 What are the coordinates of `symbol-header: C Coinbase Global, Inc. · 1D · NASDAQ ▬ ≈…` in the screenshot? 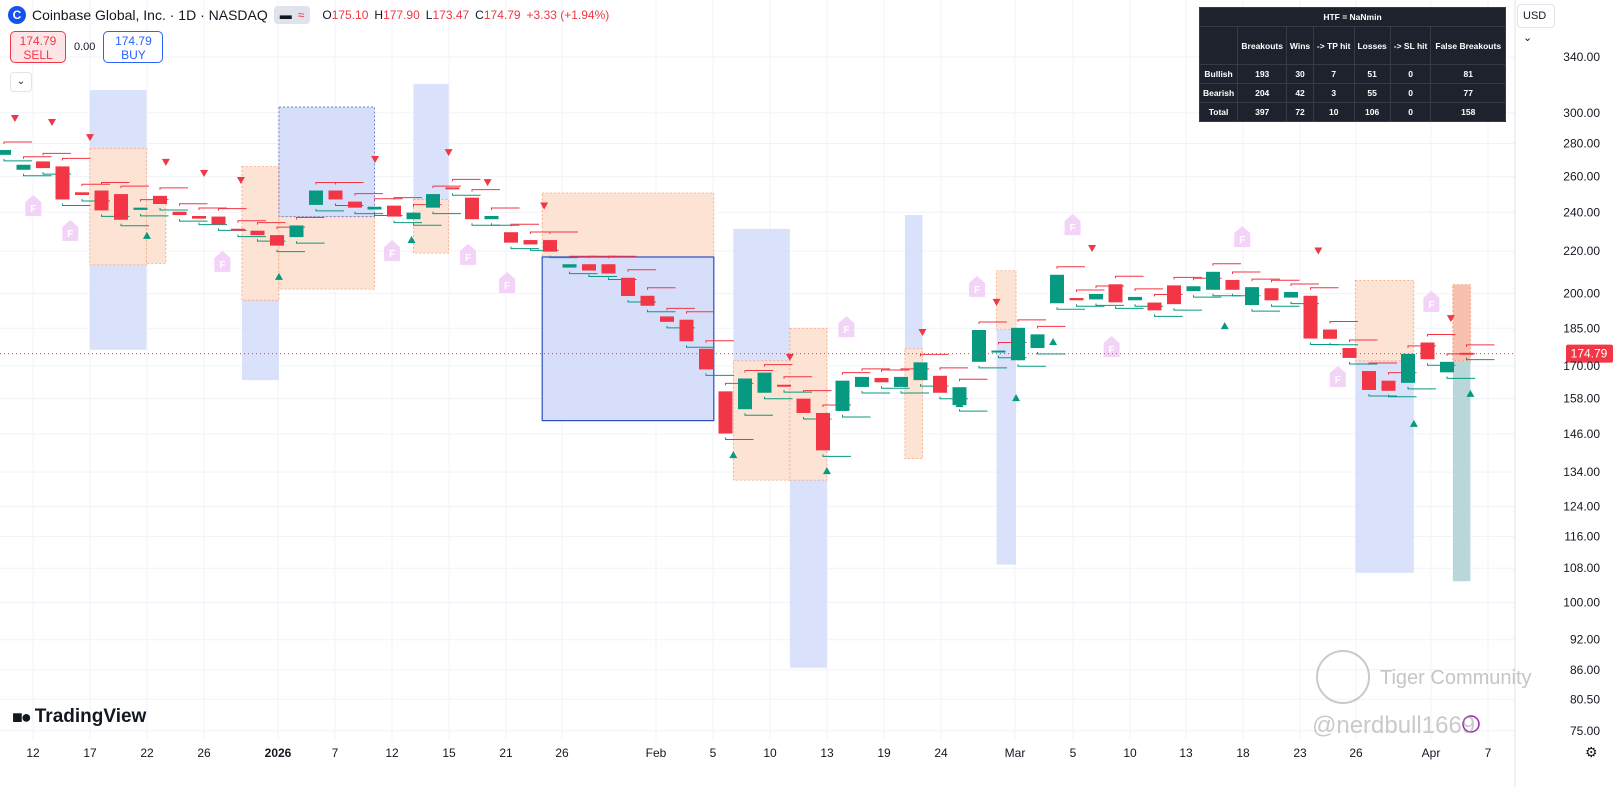 It's located at (308, 15).